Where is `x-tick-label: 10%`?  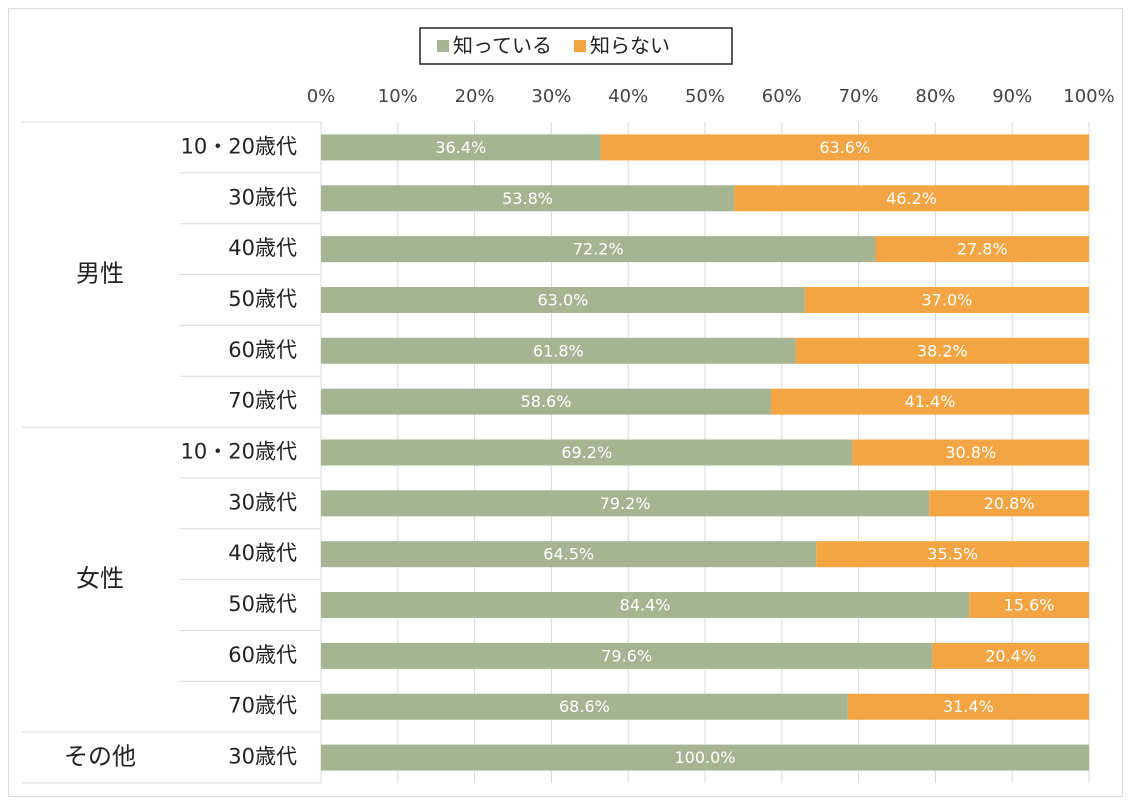
x-tick-label: 10% is located at coordinates (398, 96).